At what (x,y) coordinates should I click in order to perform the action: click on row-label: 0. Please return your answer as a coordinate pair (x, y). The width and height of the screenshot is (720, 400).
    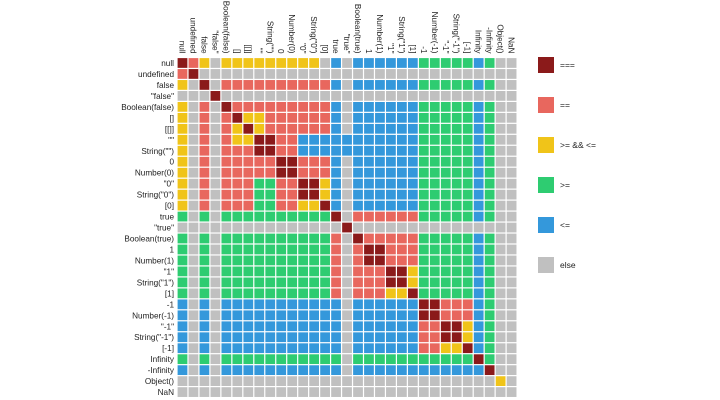
    Looking at the image, I should click on (171, 162).